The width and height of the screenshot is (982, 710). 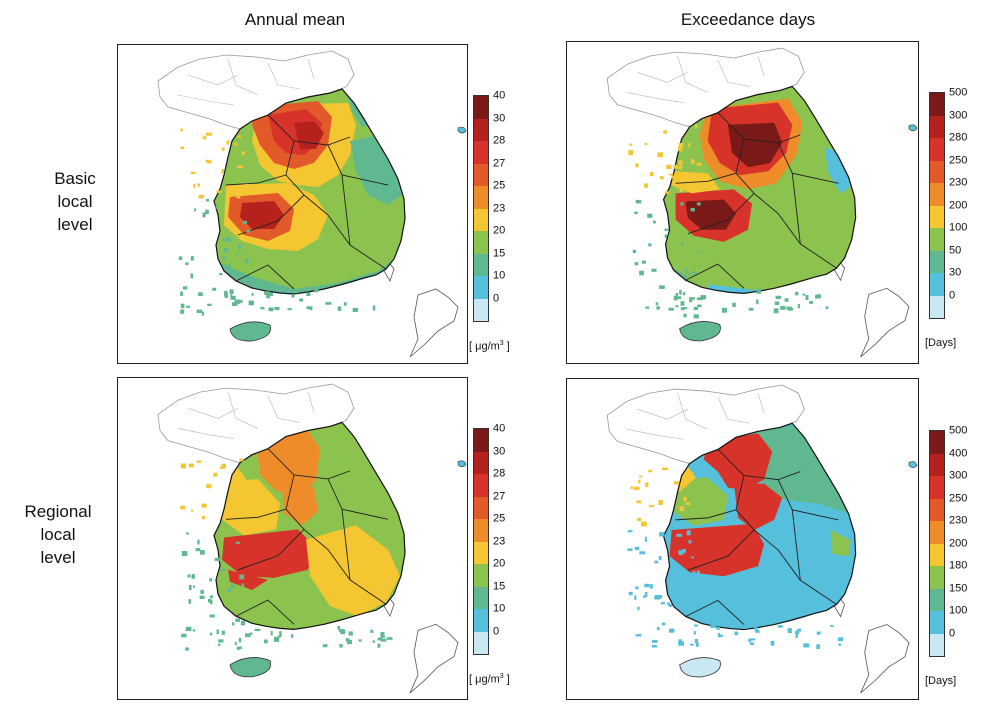 What do you see at coordinates (748, 19) in the screenshot?
I see `column-title-exceedance-days: Exceedance days` at bounding box center [748, 19].